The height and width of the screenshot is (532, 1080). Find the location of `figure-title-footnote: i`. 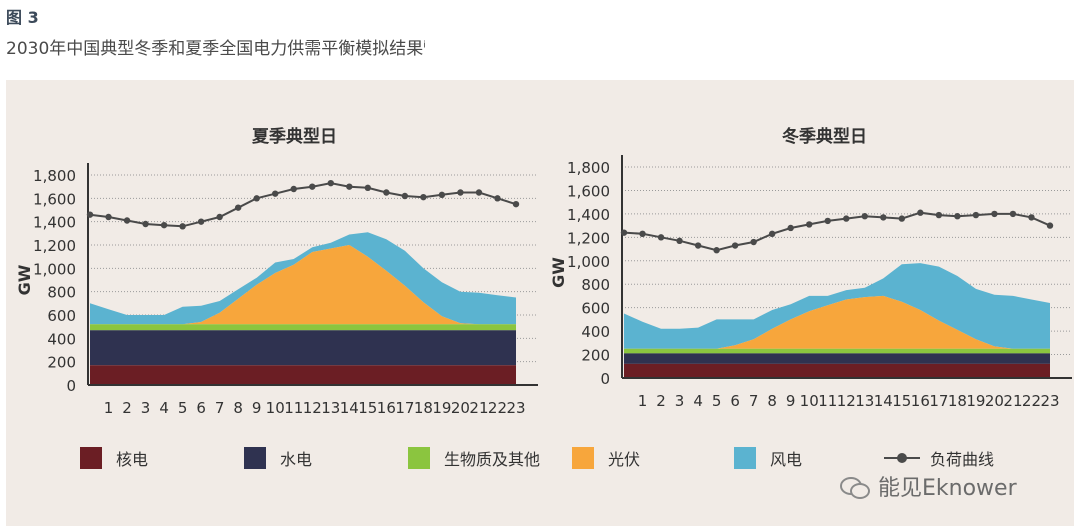

figure-title-footnote: i is located at coordinates (424, 45).